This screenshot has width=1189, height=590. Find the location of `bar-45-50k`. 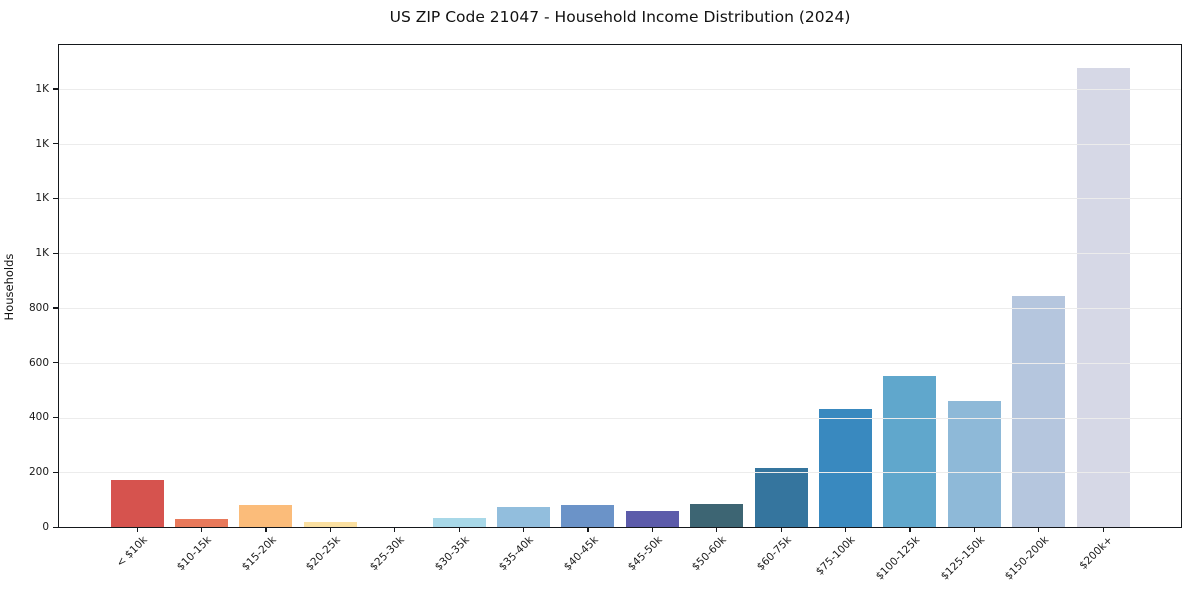

bar-45-50k is located at coordinates (652, 519).